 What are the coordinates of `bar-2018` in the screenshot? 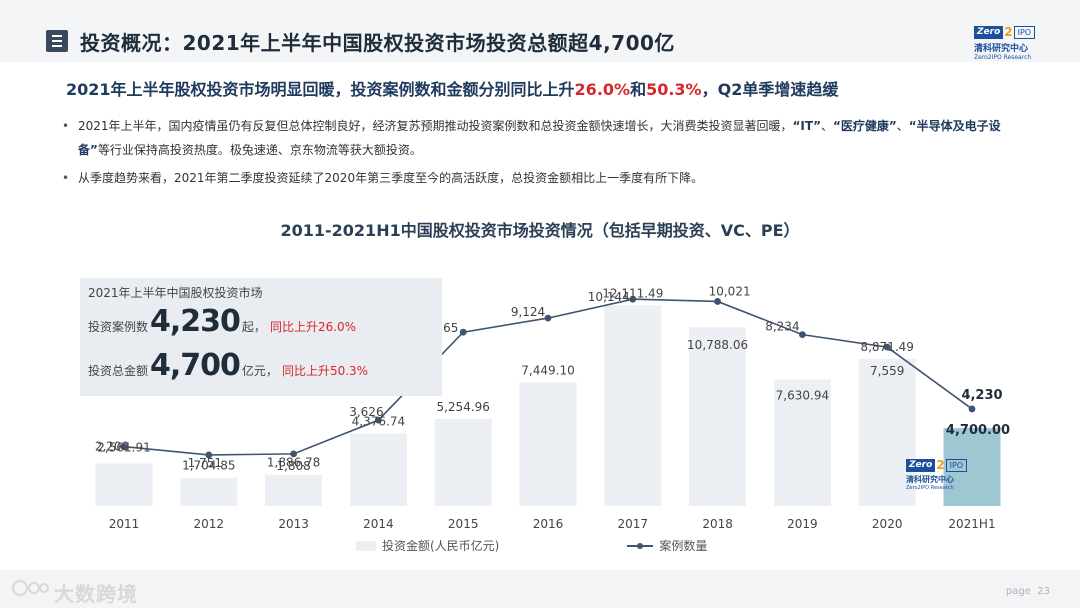 It's located at (718, 416).